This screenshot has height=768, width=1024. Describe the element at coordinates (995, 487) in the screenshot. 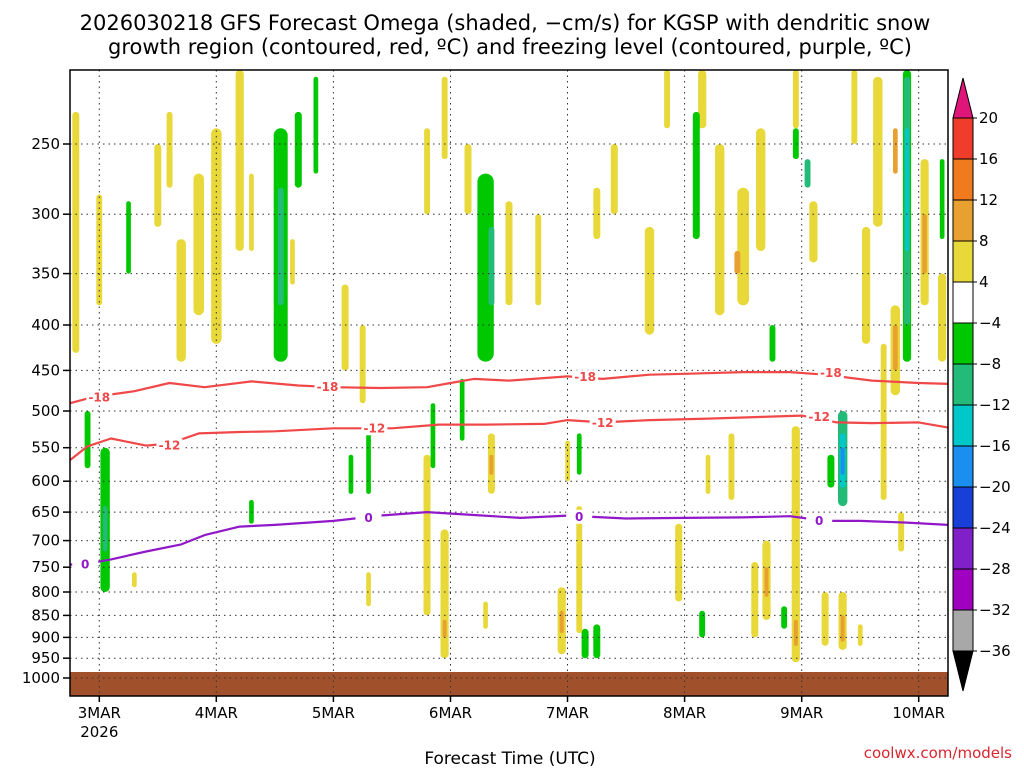

I see `colorbar-label: −20` at that location.